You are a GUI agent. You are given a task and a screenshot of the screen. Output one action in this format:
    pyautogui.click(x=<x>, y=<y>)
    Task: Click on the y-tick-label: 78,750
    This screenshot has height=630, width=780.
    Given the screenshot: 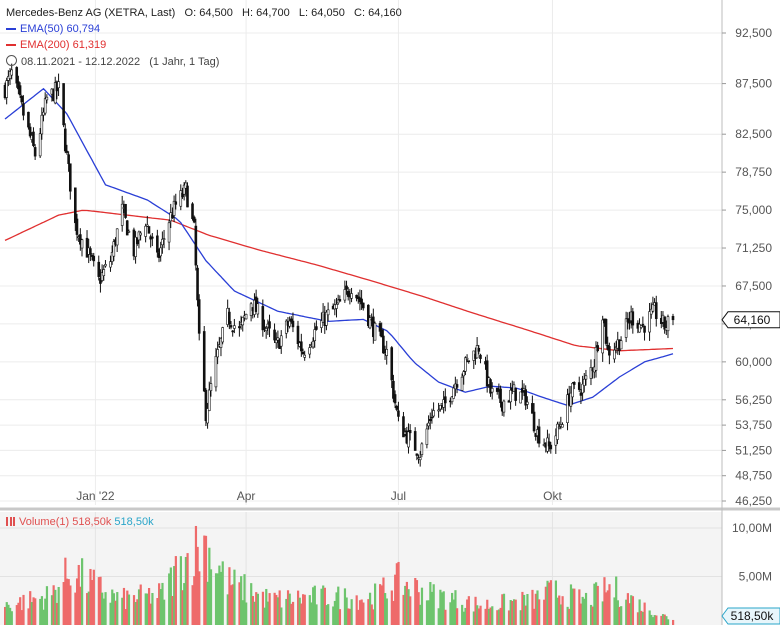 What is the action you would take?
    pyautogui.click(x=753, y=172)
    